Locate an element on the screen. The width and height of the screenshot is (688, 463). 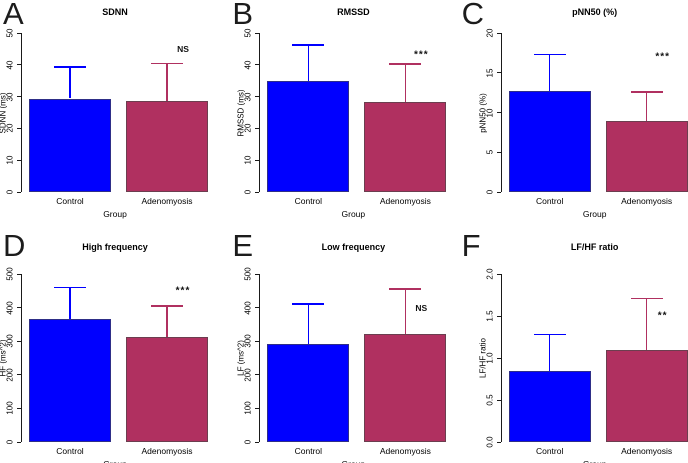
significance-marker: ** is located at coordinates (662, 316).